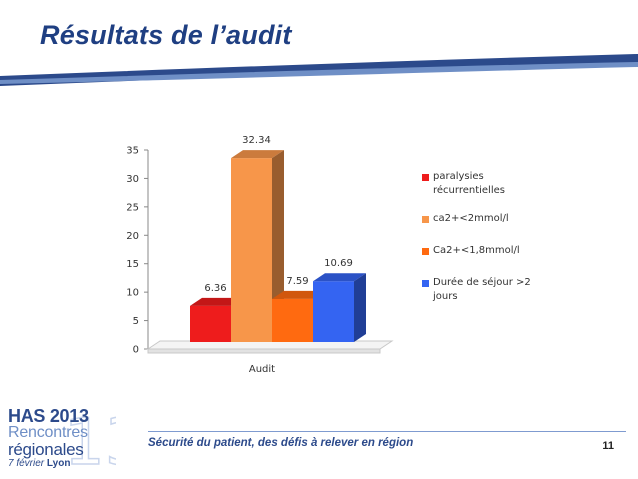 The image size is (638, 479). I want to click on logo-regionales: régionales, so click(46, 449).